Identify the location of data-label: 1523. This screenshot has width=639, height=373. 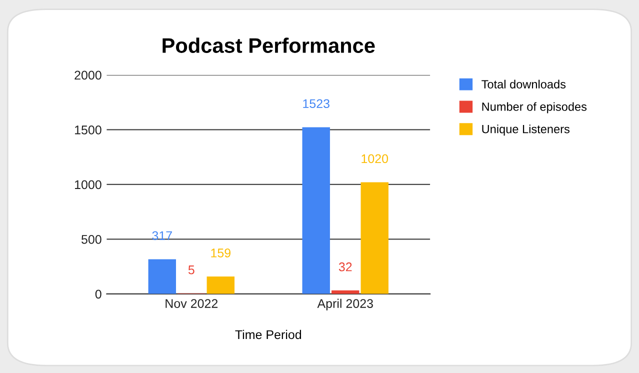
(316, 103).